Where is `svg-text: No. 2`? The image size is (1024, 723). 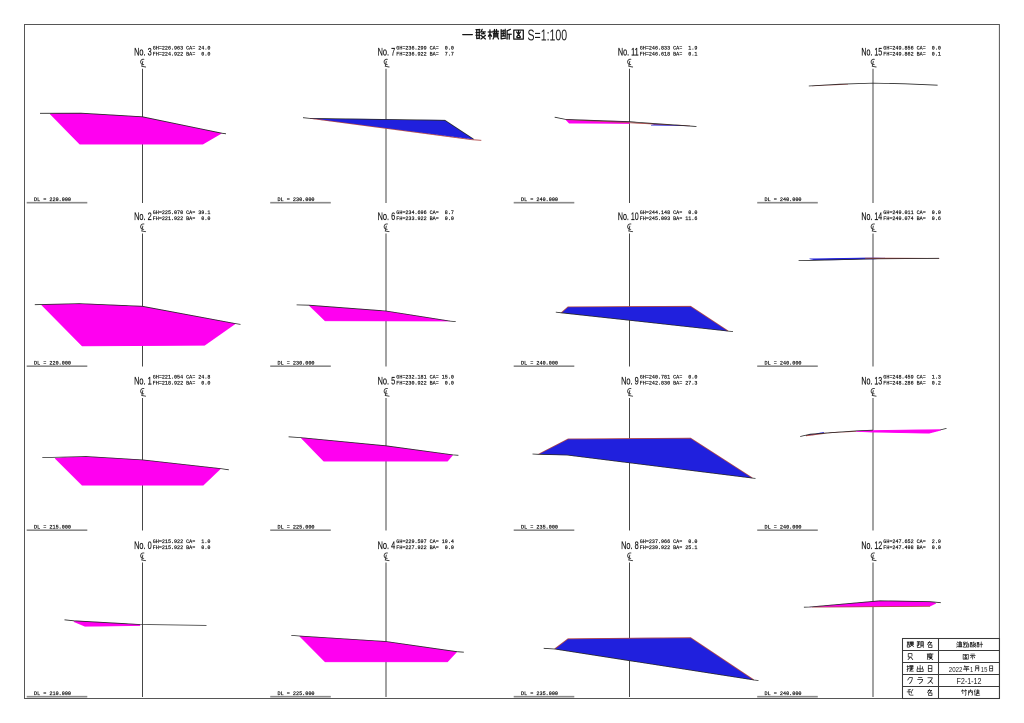 svg-text: No. 2 is located at coordinates (143, 217).